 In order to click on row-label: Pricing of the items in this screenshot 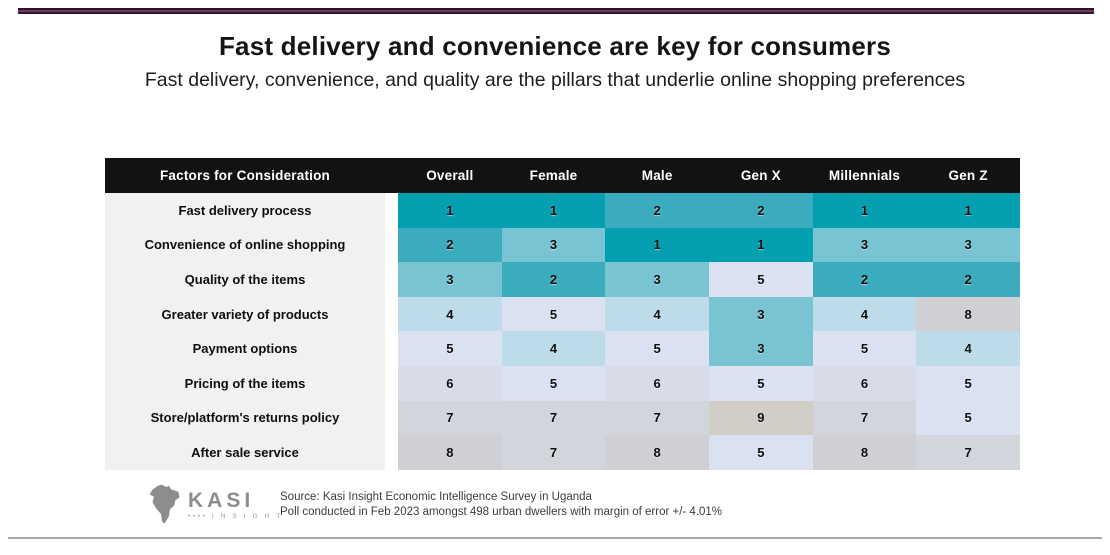, I will do `click(245, 383)`.